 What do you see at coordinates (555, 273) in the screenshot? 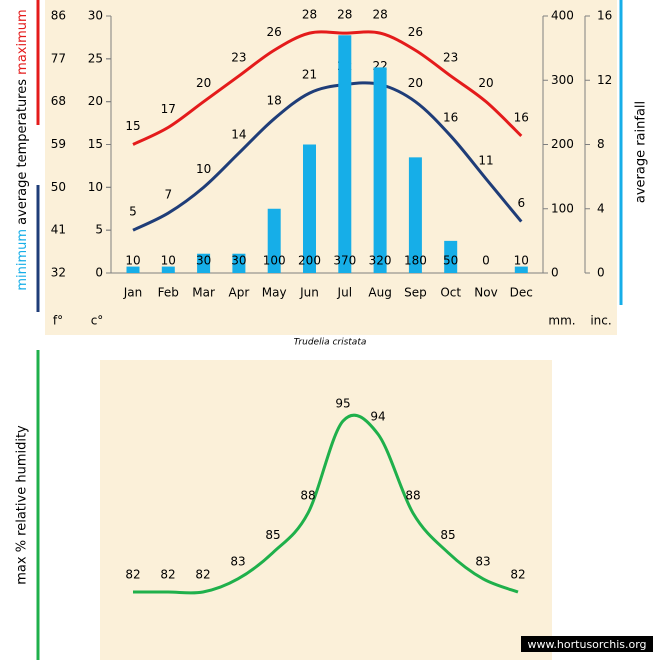
I see `y2-tick-label: 0` at bounding box center [555, 273].